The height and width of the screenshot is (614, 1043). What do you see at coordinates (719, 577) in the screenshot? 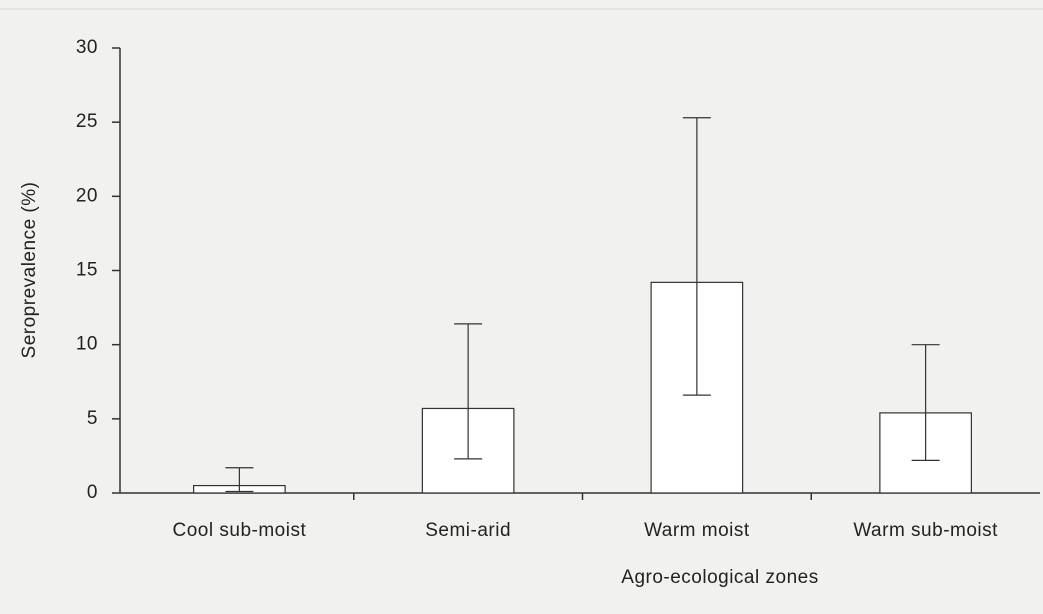
I see `x-axis-label: Agro-ecological zones` at bounding box center [719, 577].